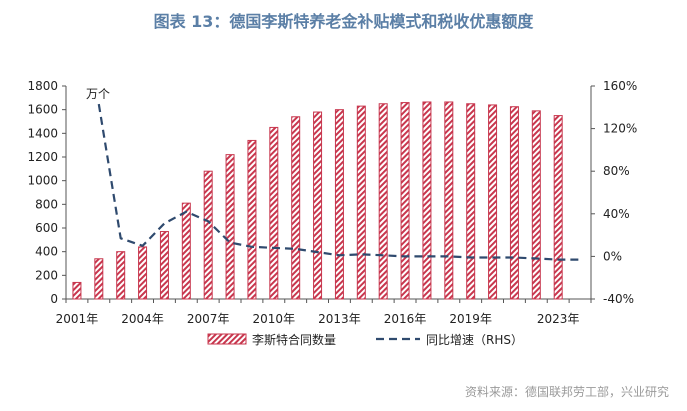 Image resolution: width=687 pixels, height=411 pixels. I want to click on legend: 李斯特合同数量 同比增速（RHS）, so click(365, 339).